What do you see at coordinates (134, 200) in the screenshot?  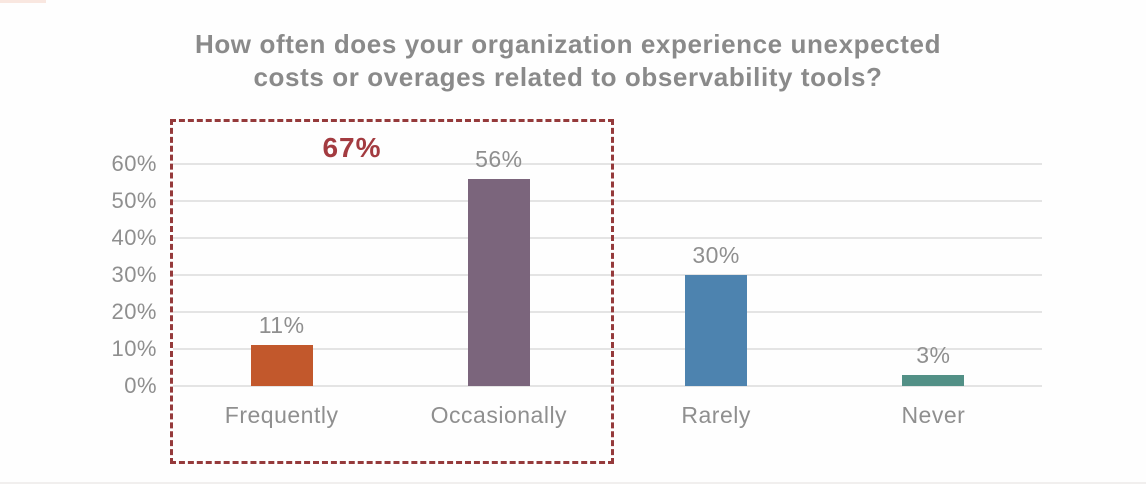 I see `y-axis-tick-label: 50%` at bounding box center [134, 200].